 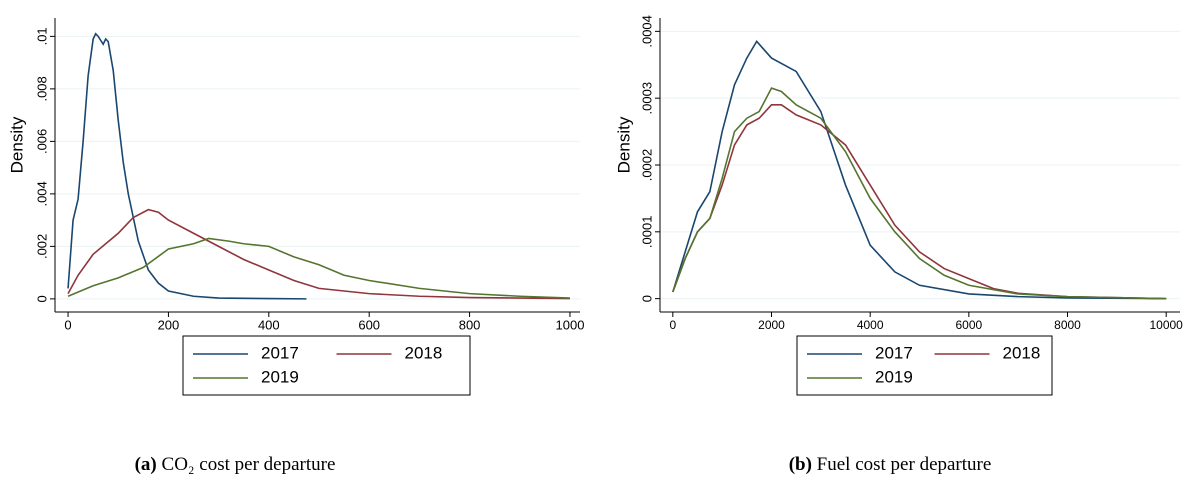 What do you see at coordinates (41, 193) in the screenshot?
I see `y-tick-label: .004` at bounding box center [41, 193].